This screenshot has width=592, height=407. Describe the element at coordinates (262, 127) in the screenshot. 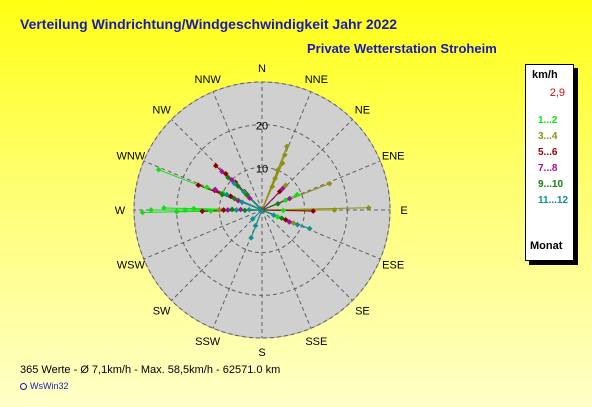

I see `radial-tick-label: 20` at that location.